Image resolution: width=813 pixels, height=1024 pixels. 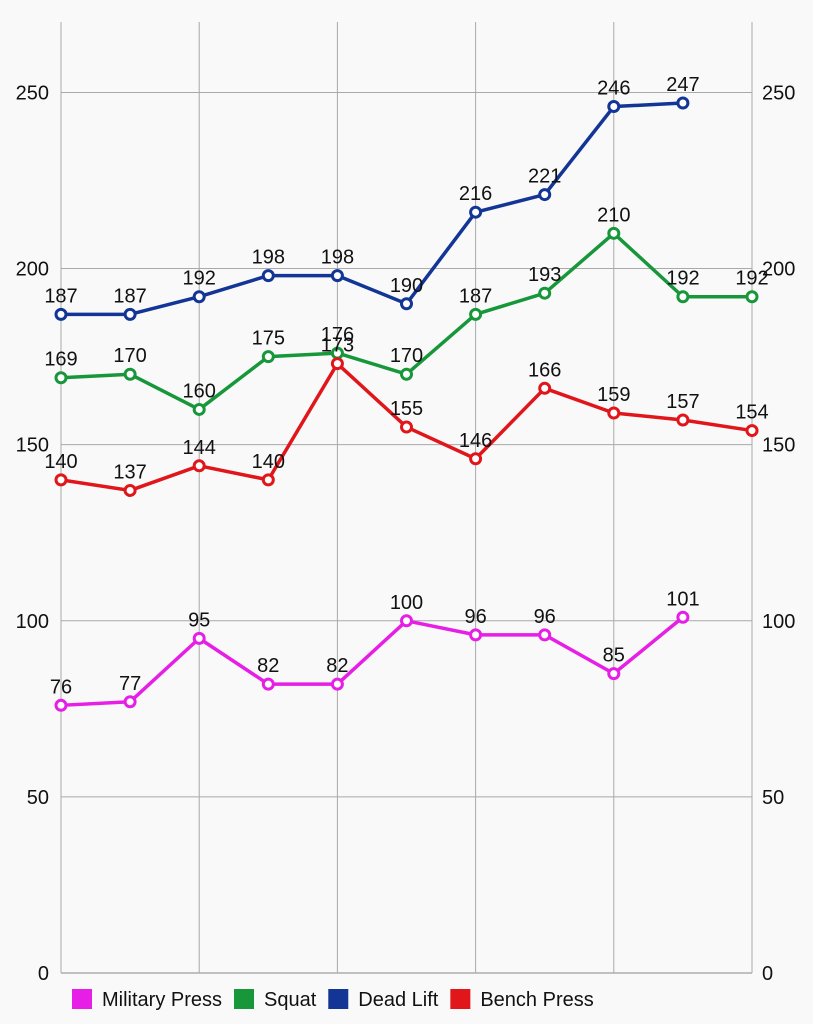 What do you see at coordinates (778, 622) in the screenshot?
I see `y-tick-label-right: 100` at bounding box center [778, 622].